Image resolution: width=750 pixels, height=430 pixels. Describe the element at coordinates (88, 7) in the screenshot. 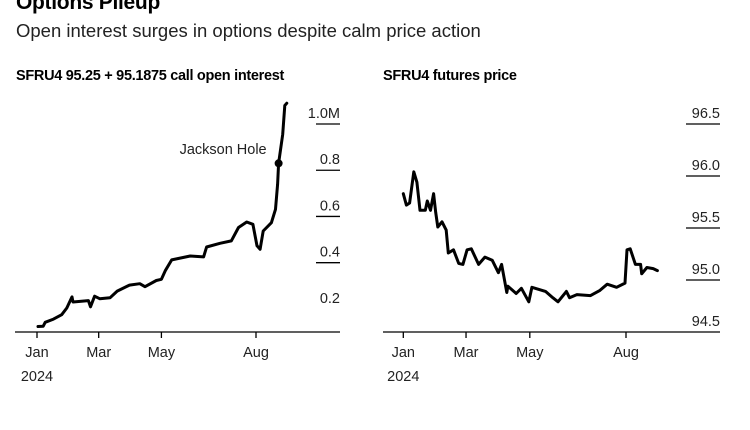

I see `chart-title: Options Pileup` at that location.